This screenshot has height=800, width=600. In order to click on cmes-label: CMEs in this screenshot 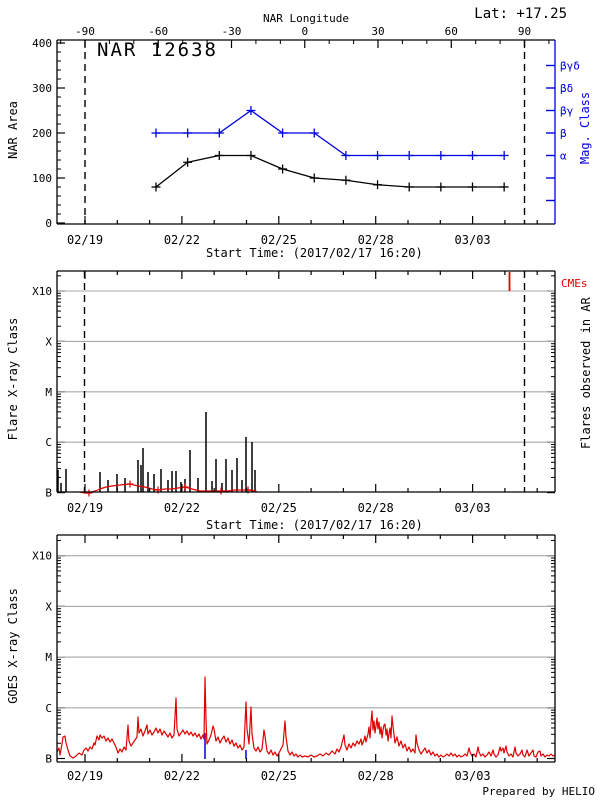, I will do `click(574, 283)`.